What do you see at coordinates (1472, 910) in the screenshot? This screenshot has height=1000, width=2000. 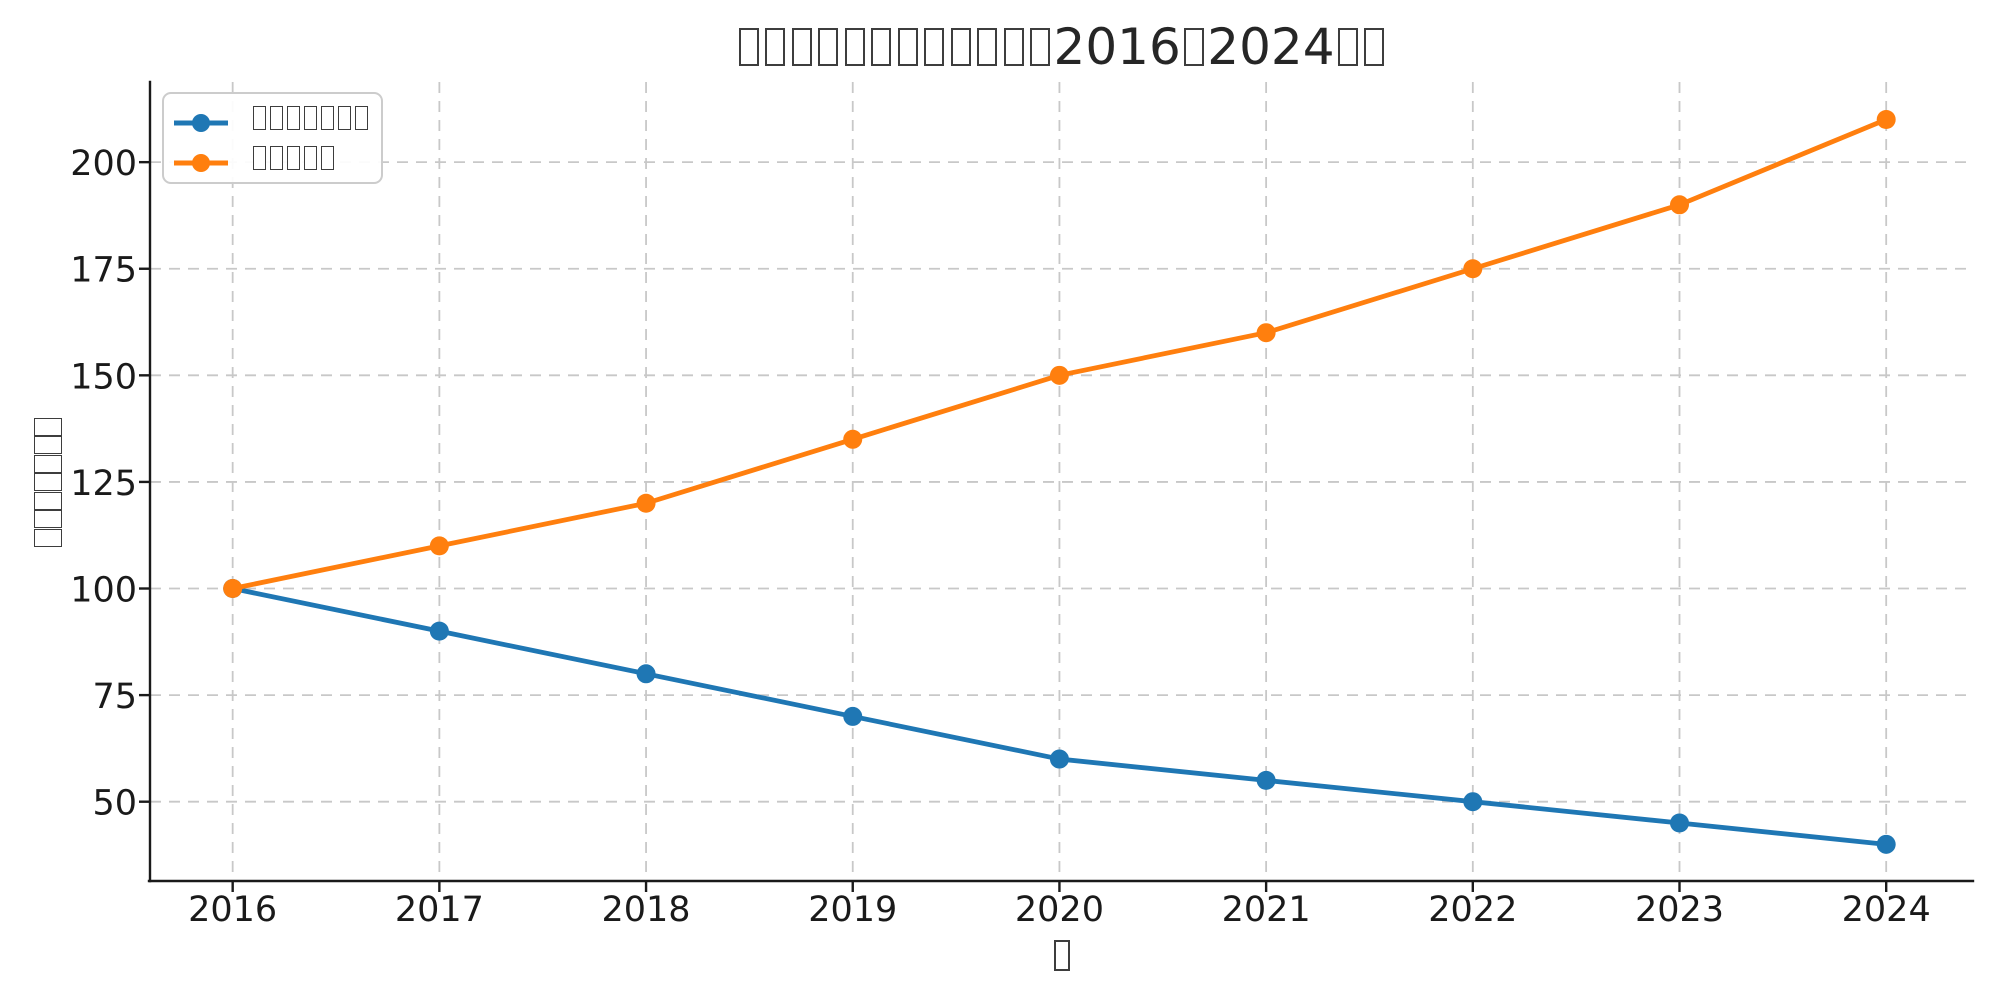 I see `x-tick-label: 2022` at bounding box center [1472, 910].